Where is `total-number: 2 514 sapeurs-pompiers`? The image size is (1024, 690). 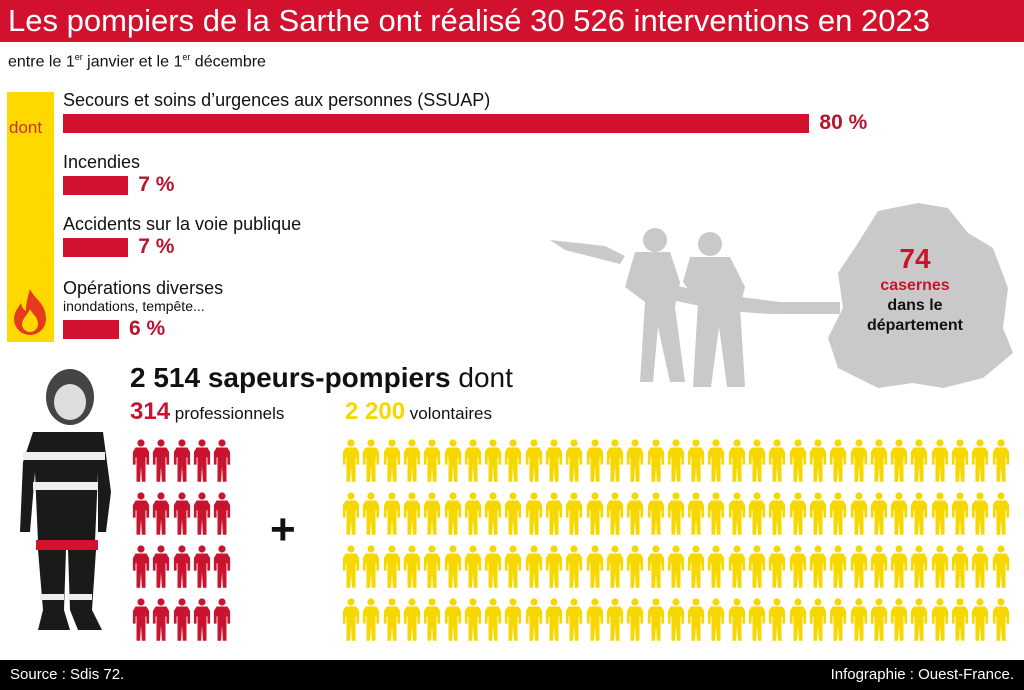 total-number: 2 514 sapeurs-pompiers is located at coordinates (290, 377).